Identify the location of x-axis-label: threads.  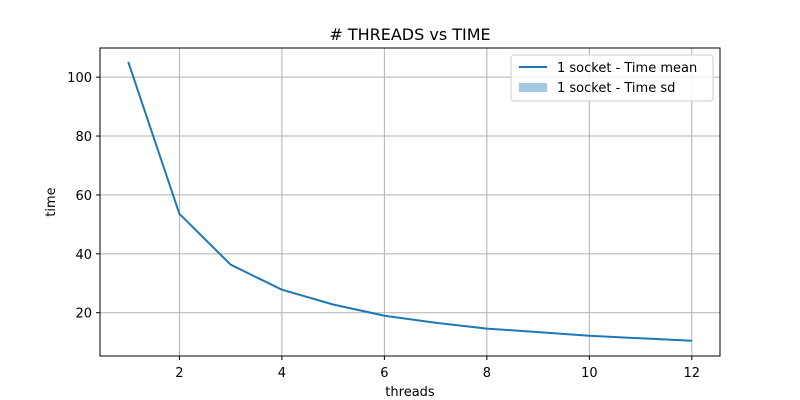
(410, 392).